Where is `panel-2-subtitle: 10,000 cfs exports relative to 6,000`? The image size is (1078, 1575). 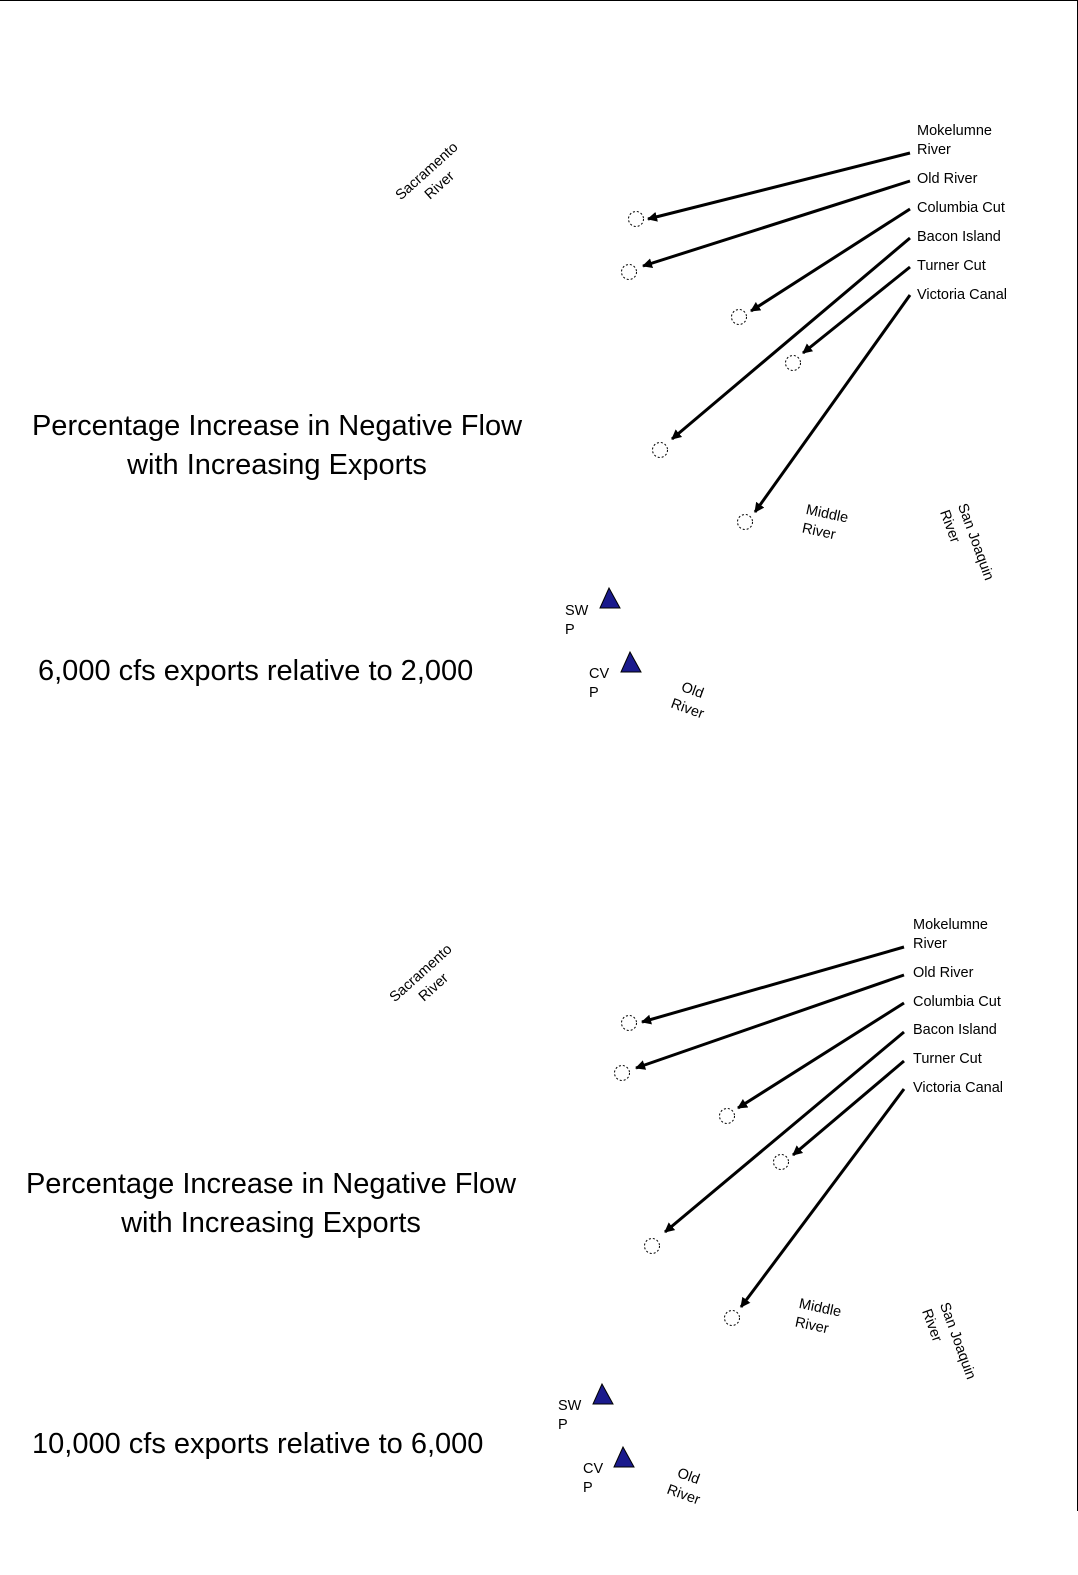
panel-2-subtitle: 10,000 cfs exports relative to 6,000 is located at coordinates (258, 1444).